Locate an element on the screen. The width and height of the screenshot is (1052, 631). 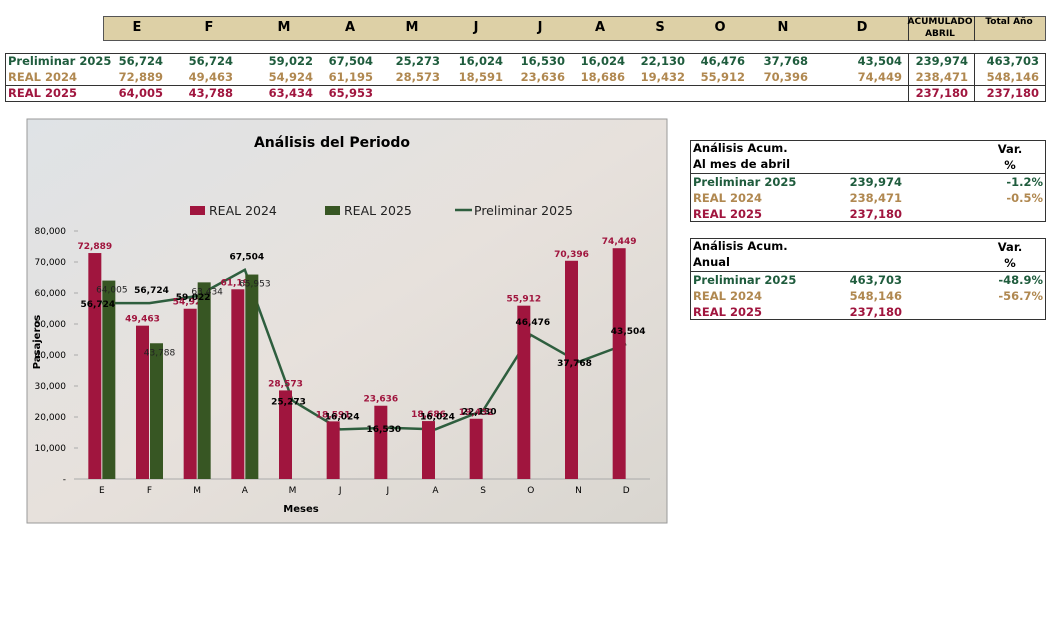
box-value: 237,180 is located at coordinates (875, 312).